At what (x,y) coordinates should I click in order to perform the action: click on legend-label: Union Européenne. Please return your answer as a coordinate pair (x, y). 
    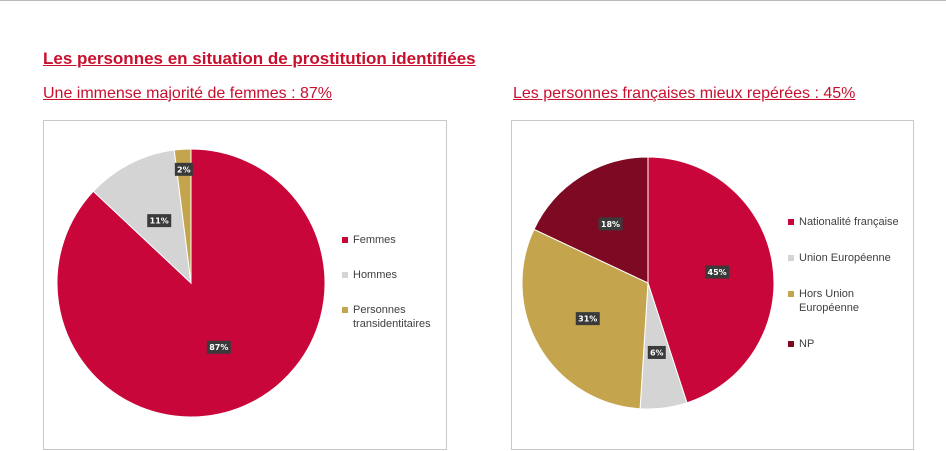
    Looking at the image, I should click on (845, 258).